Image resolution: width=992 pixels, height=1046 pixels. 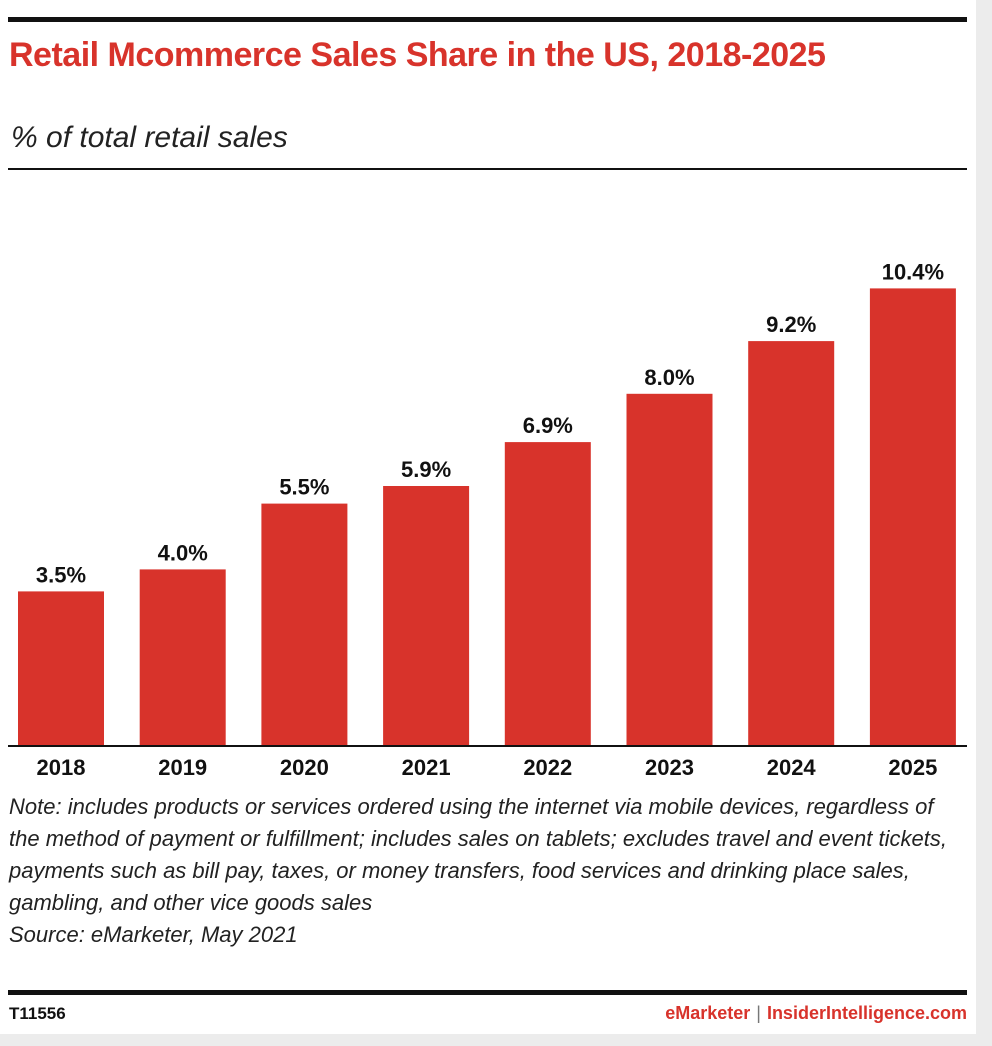 I want to click on brand-name: eMarketer, so click(x=708, y=1013).